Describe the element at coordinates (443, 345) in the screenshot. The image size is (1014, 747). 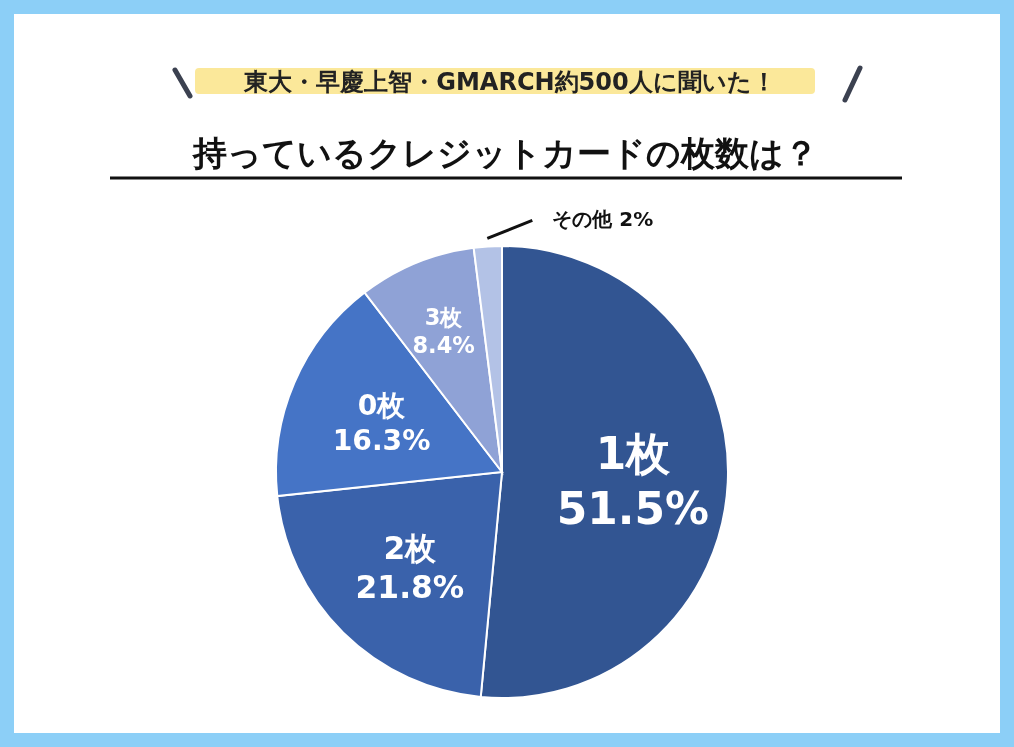
I see `data-label: 8.4%` at that location.